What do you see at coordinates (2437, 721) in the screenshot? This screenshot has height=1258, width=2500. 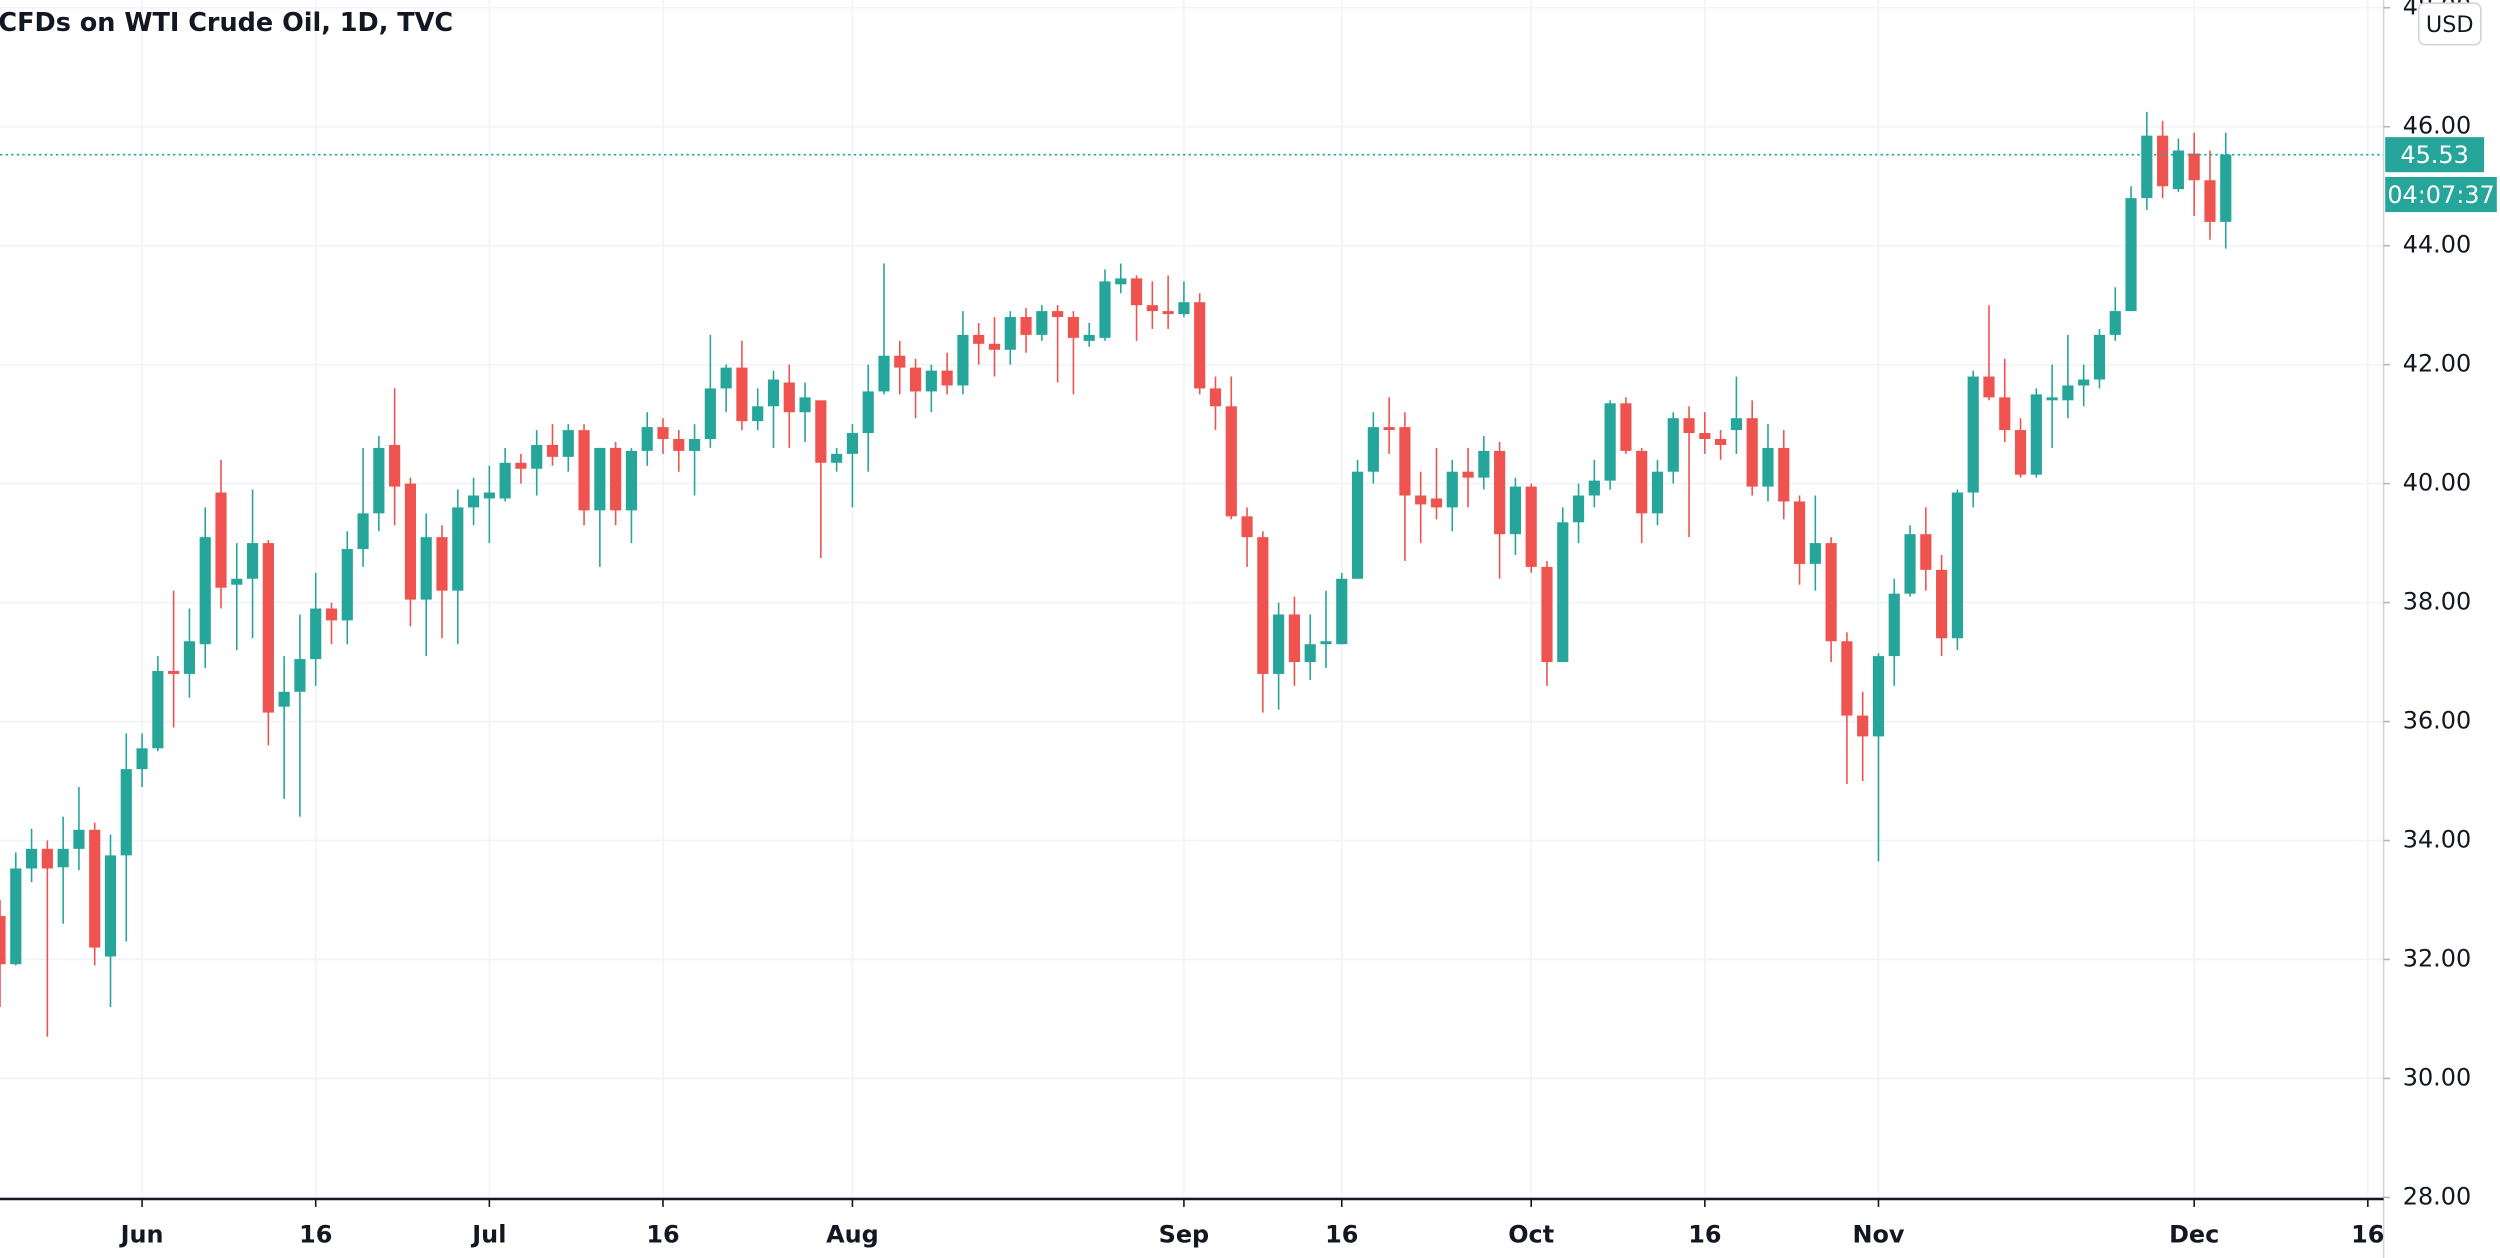 I see `y-tick-label: 36.00` at bounding box center [2437, 721].